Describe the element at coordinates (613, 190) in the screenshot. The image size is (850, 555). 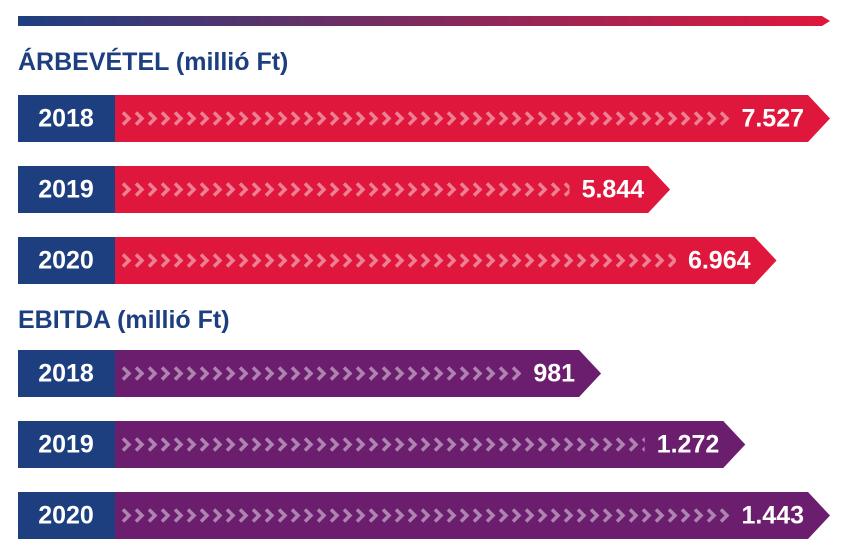
I see `value-label: 5.844` at that location.